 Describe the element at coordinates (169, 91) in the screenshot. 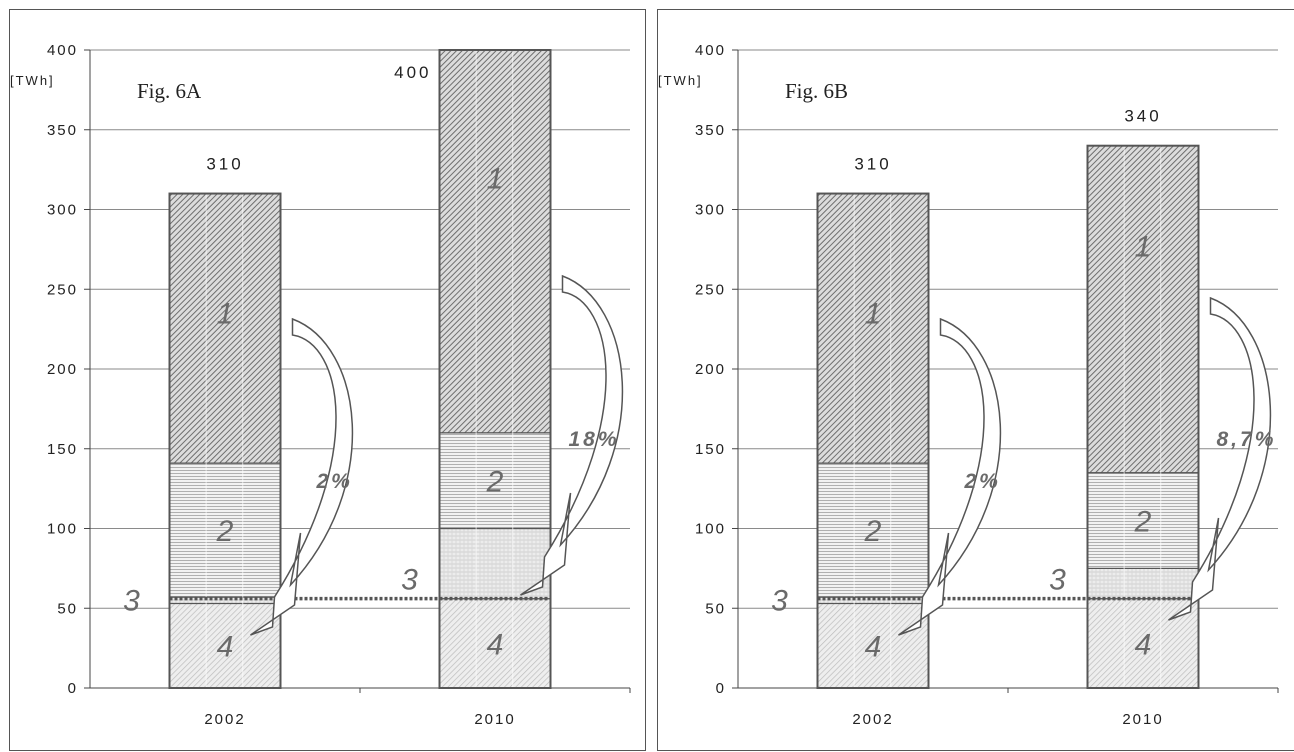

I see `figure-title: Fig. 6A` at that location.